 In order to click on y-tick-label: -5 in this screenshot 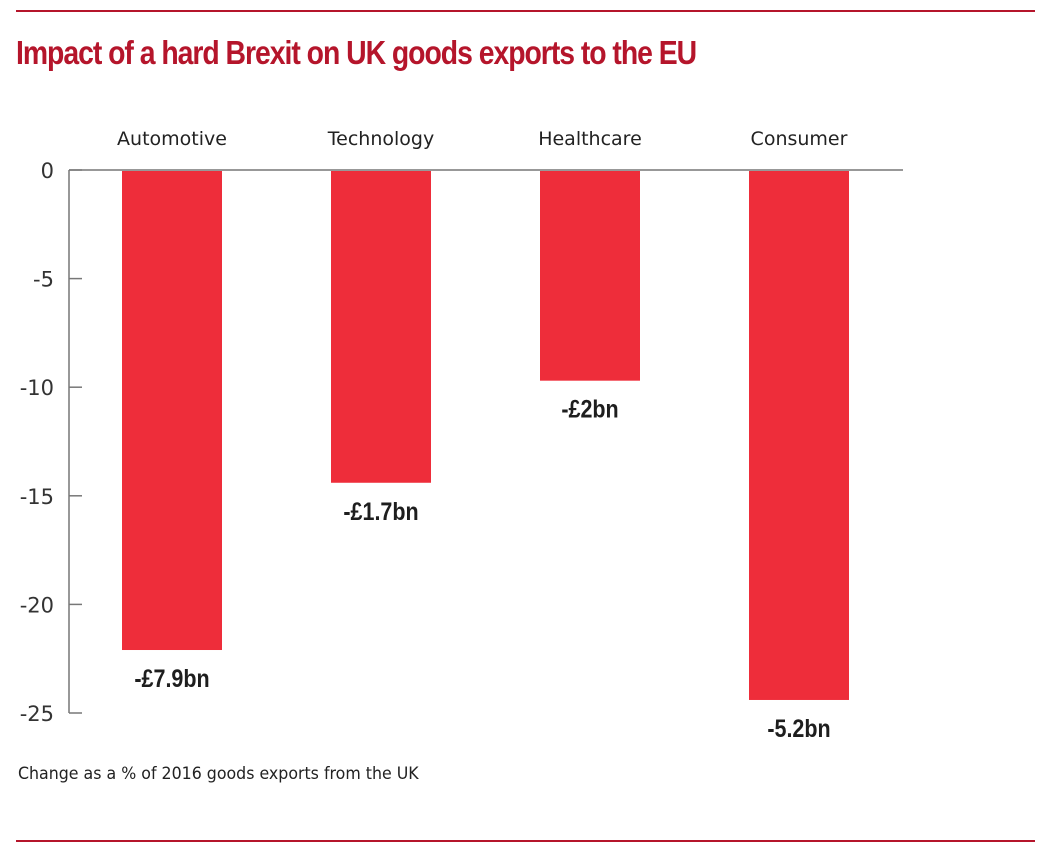, I will do `click(43, 280)`.